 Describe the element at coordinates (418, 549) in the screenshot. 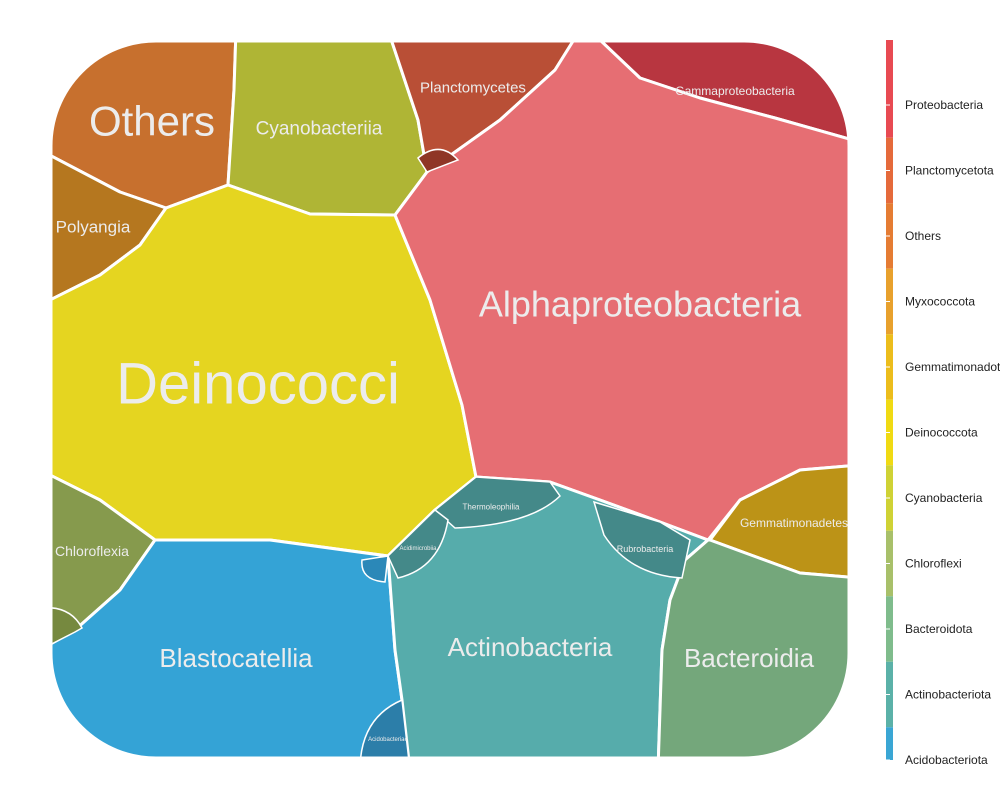

I see `label-acidimicrobiia: Acidimicrobiia` at that location.